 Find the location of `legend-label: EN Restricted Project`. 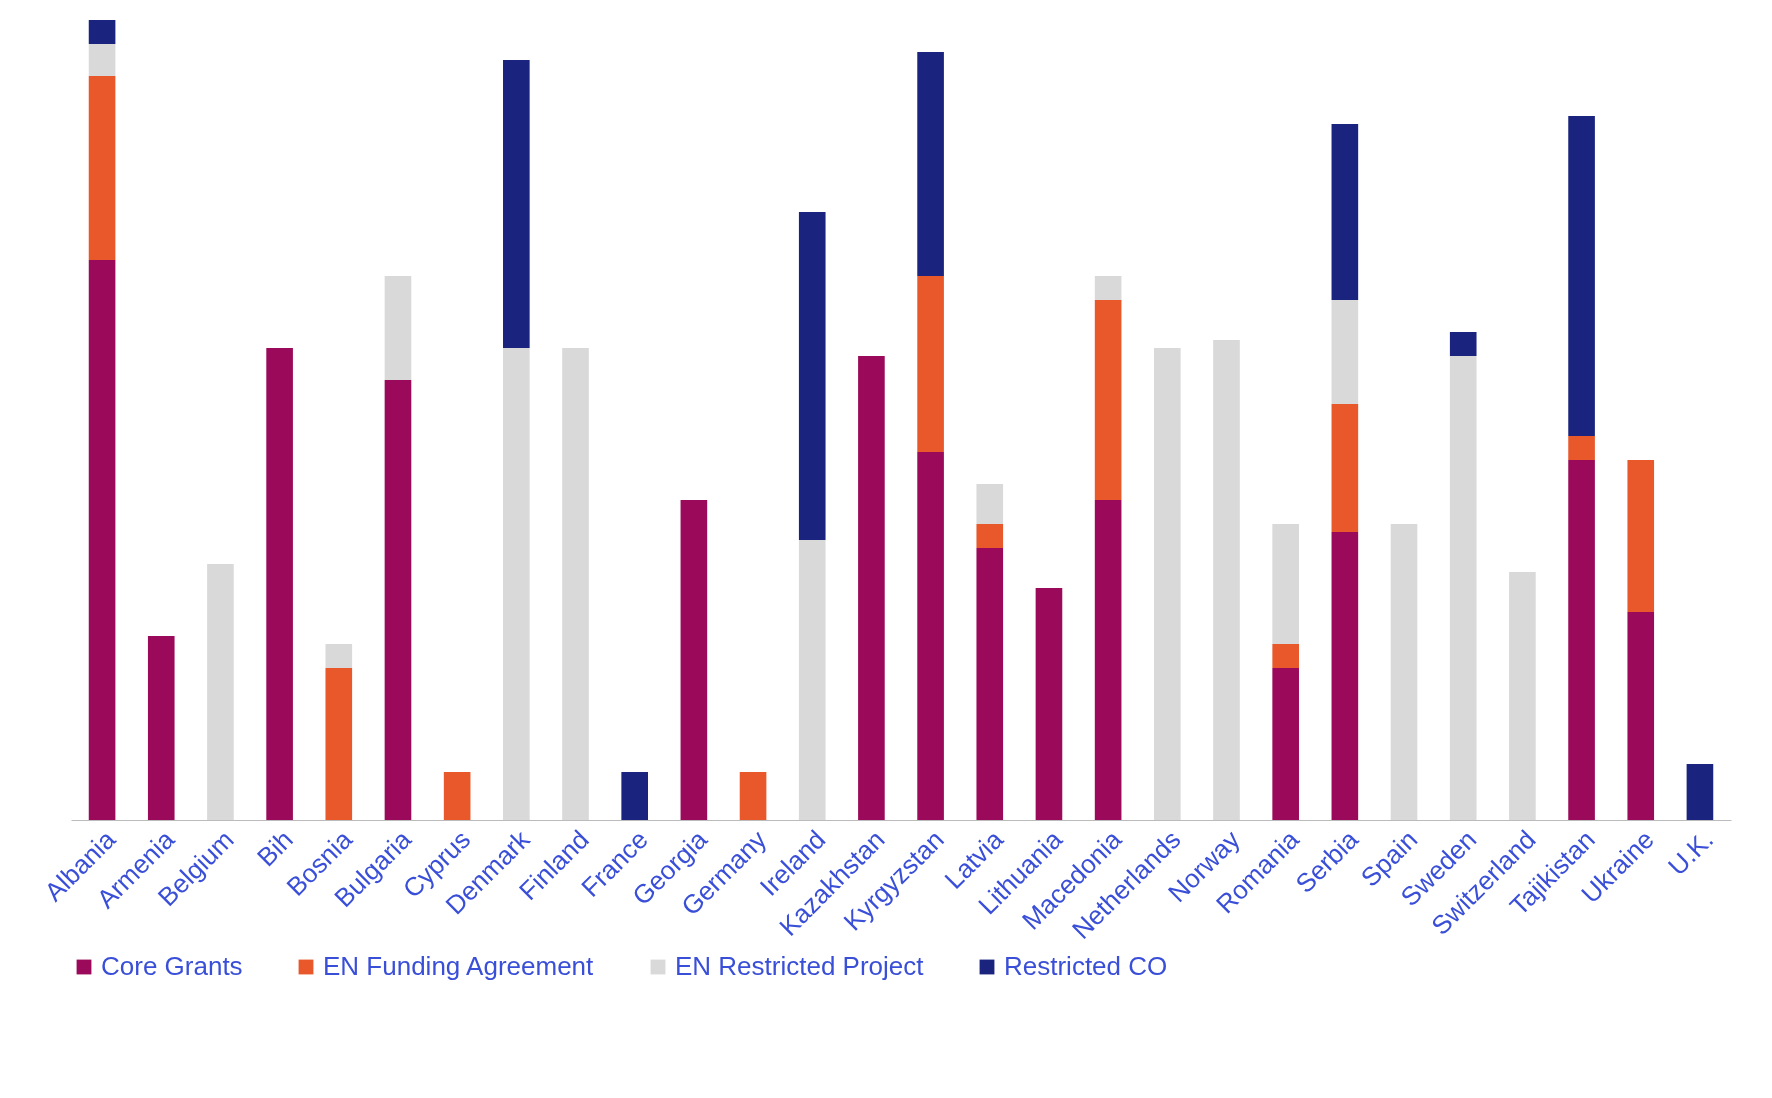

legend-label: EN Restricted Project is located at coordinates (800, 966).